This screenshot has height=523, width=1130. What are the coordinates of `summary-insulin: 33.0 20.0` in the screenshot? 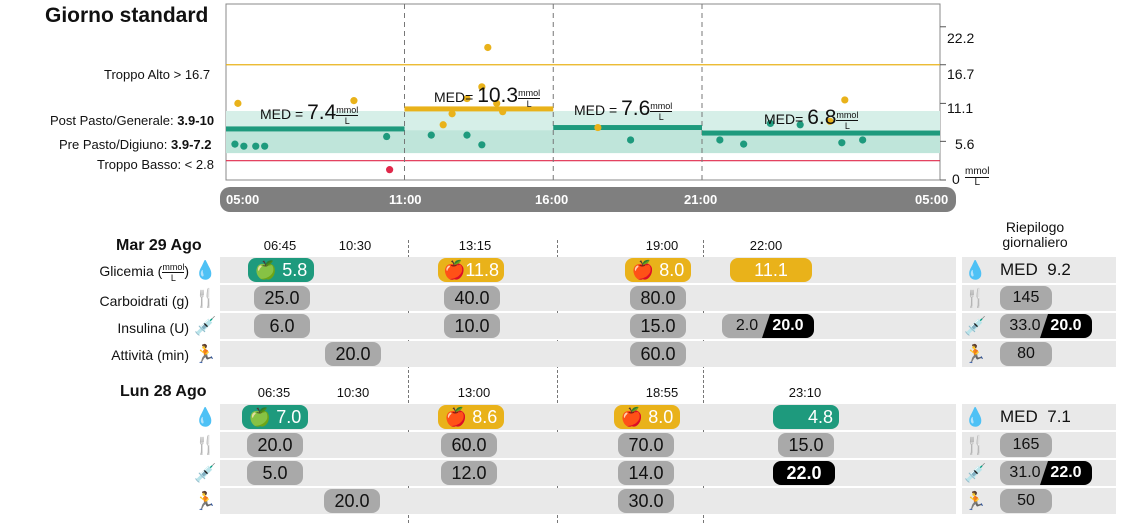 It's located at (1046, 326).